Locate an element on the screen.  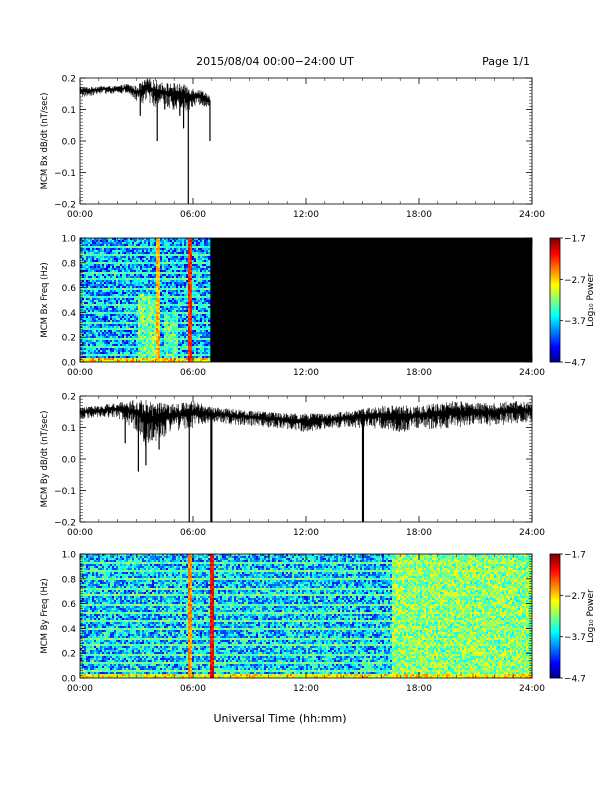
y-axis-label: MCM By dB/dt (nT/sec) is located at coordinates (45, 459).